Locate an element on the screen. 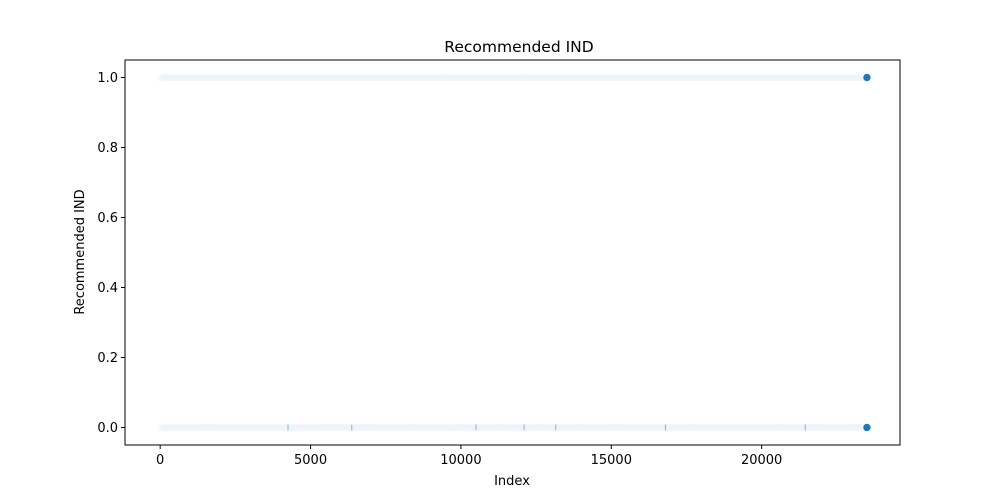  point-group-y1 is located at coordinates (513, 78).